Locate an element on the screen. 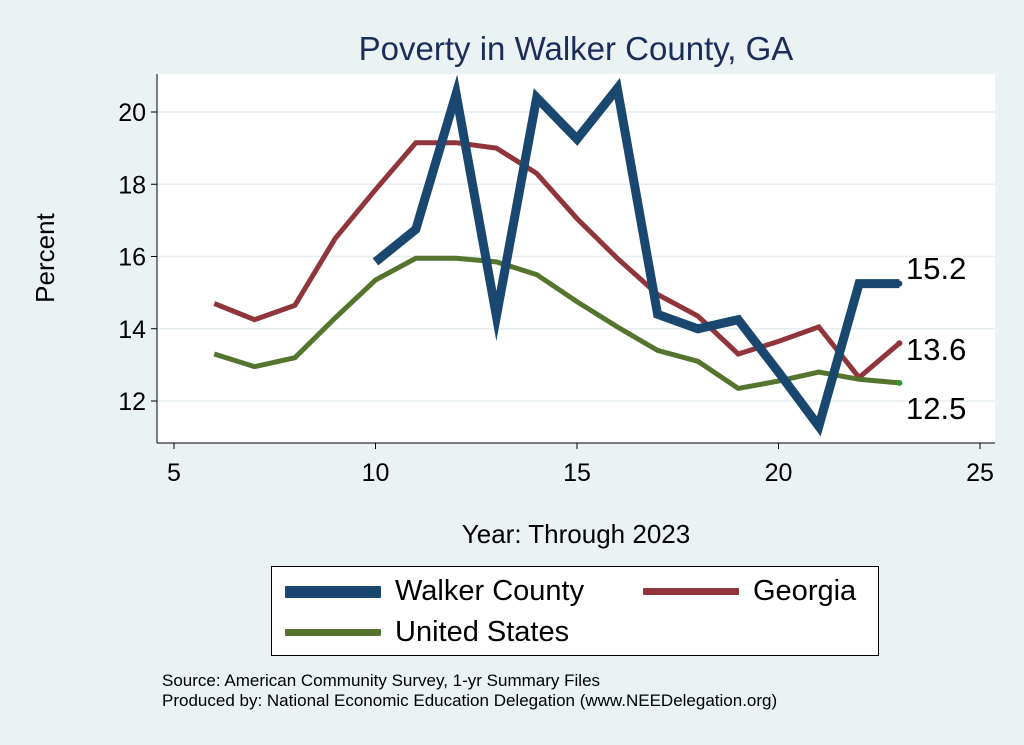  end-value-label: 13.6 is located at coordinates (936, 349).